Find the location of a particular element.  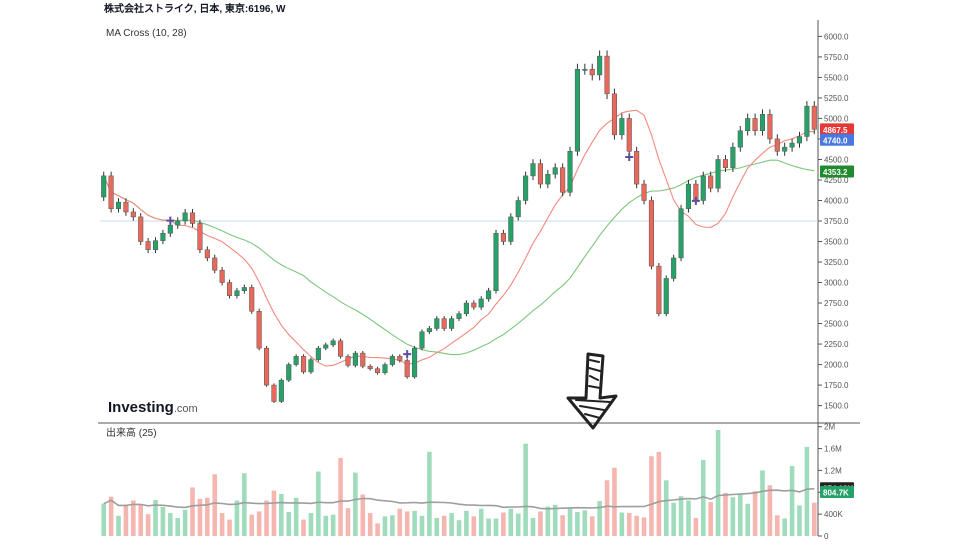

volume-tick-label: 2M is located at coordinates (829, 427).